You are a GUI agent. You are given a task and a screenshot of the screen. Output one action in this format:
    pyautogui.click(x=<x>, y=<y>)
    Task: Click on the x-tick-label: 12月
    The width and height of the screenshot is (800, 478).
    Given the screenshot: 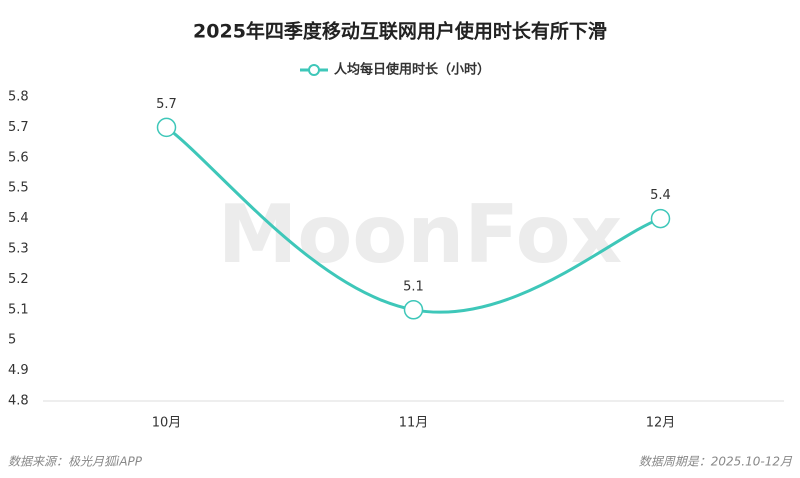 What is the action you would take?
    pyautogui.click(x=661, y=423)
    